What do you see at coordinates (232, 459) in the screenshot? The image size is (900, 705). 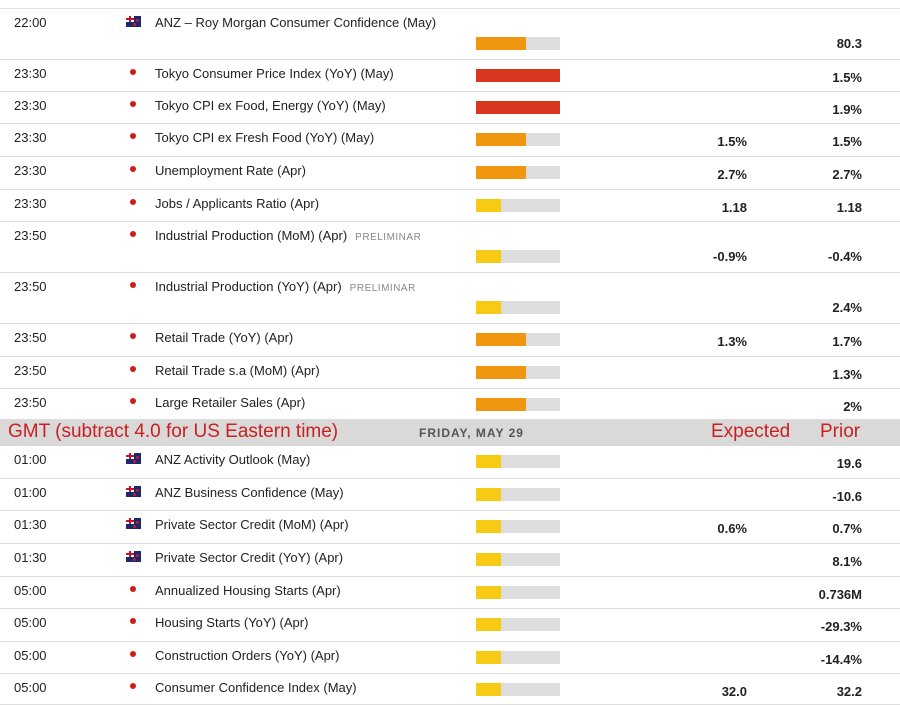 I see `event-name: ANZ Activity Outlook (May)` at bounding box center [232, 459].